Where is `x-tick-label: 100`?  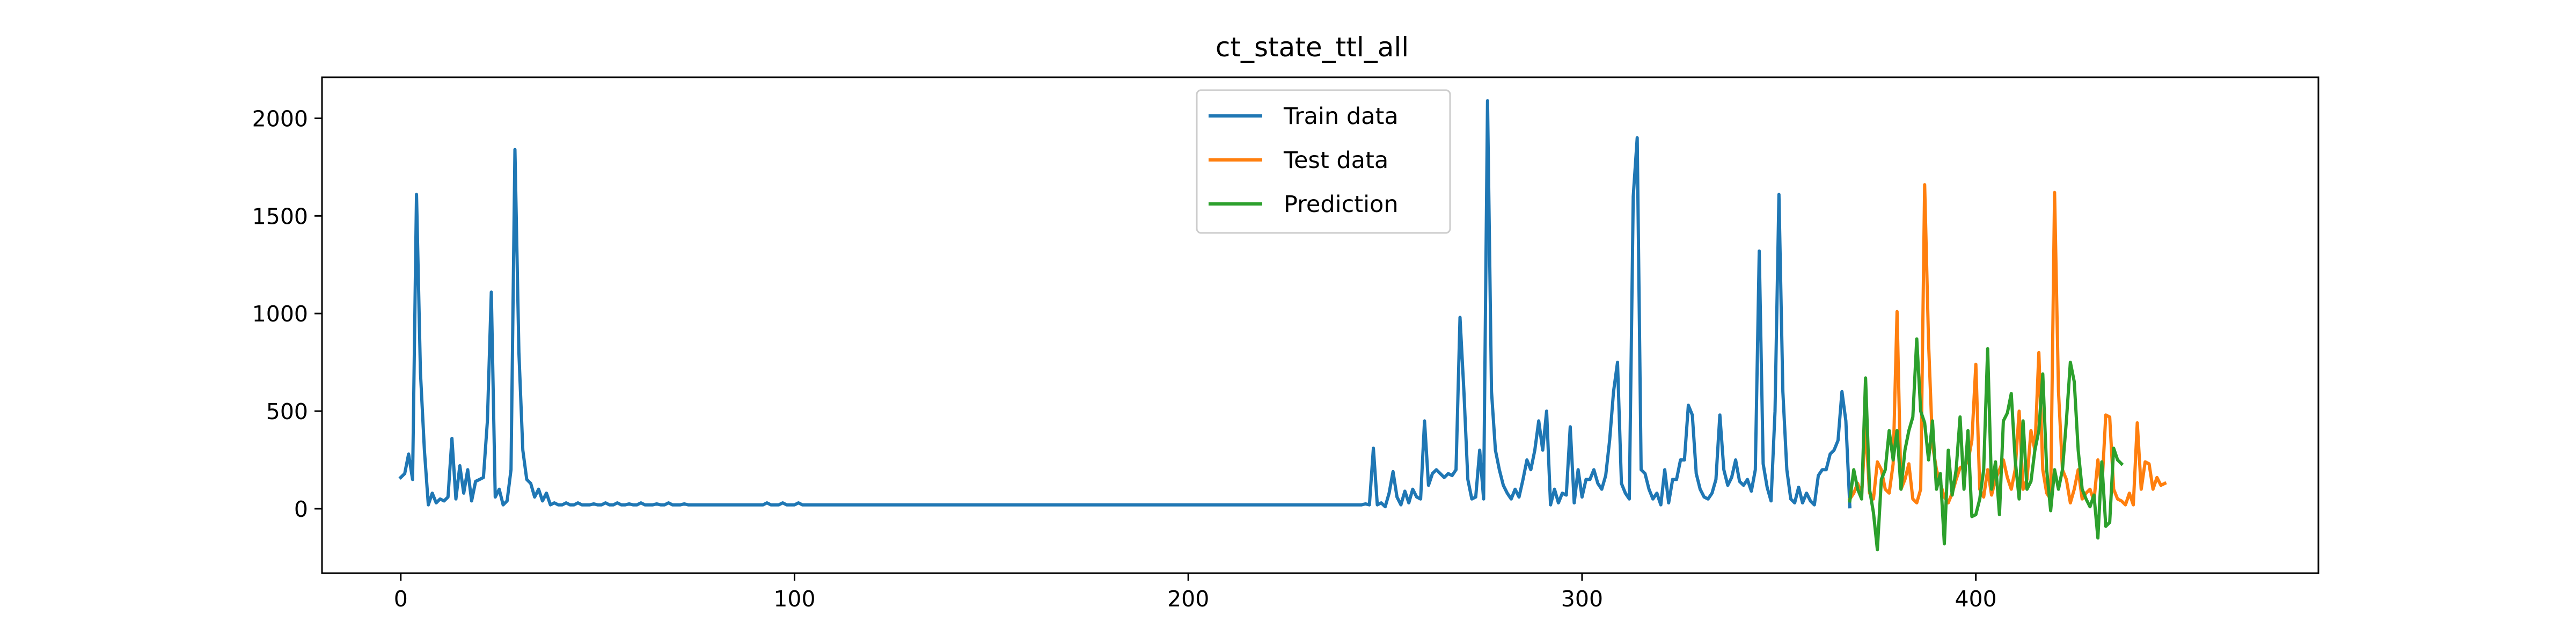
x-tick-label: 100 is located at coordinates (794, 599).